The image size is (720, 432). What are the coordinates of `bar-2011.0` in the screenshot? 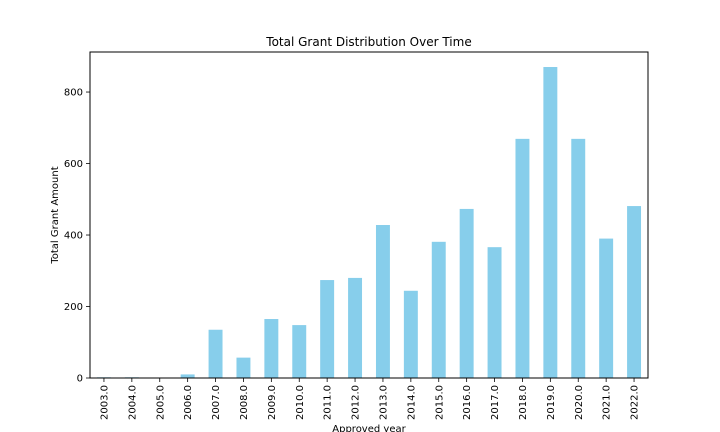 It's located at (327, 329).